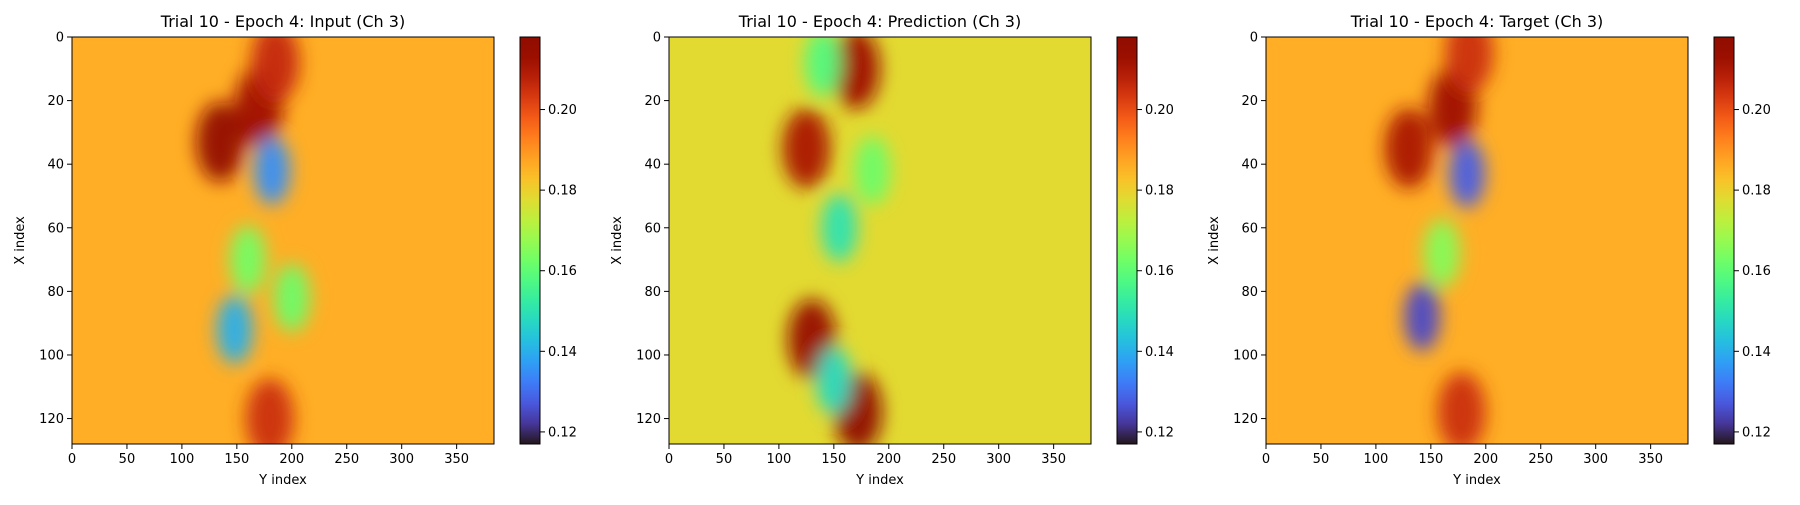 Image resolution: width=1800 pixels, height=505 pixels. I want to click on chart-title: Trial 10 - Epoch 4: Input (Ch 3), so click(282, 21).